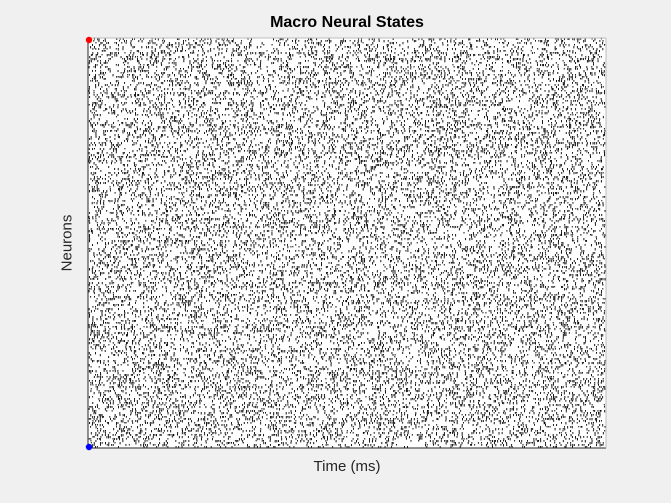 This screenshot has height=503, width=671. I want to click on bottom-marker, so click(89, 447).